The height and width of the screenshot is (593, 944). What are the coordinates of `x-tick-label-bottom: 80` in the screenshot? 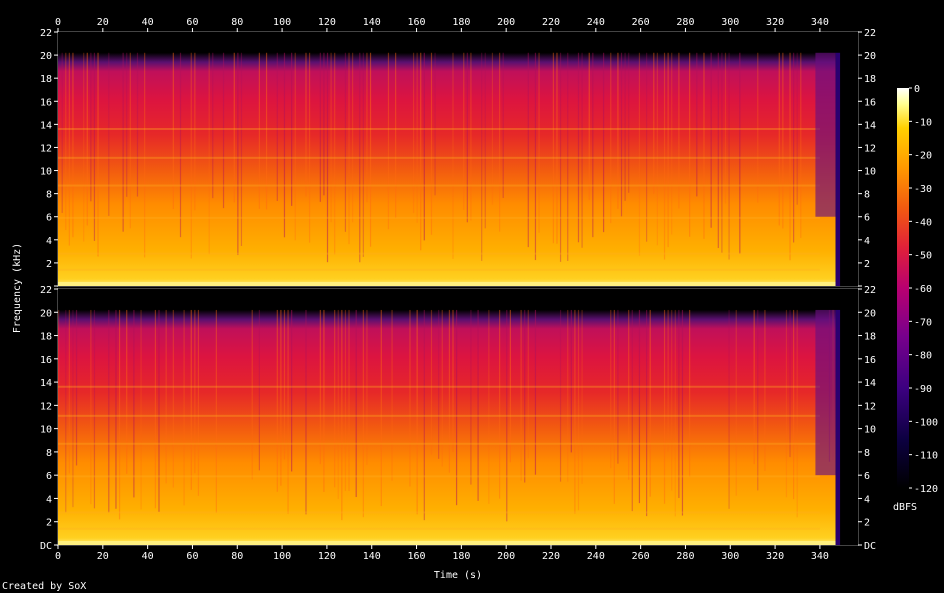 It's located at (237, 556).